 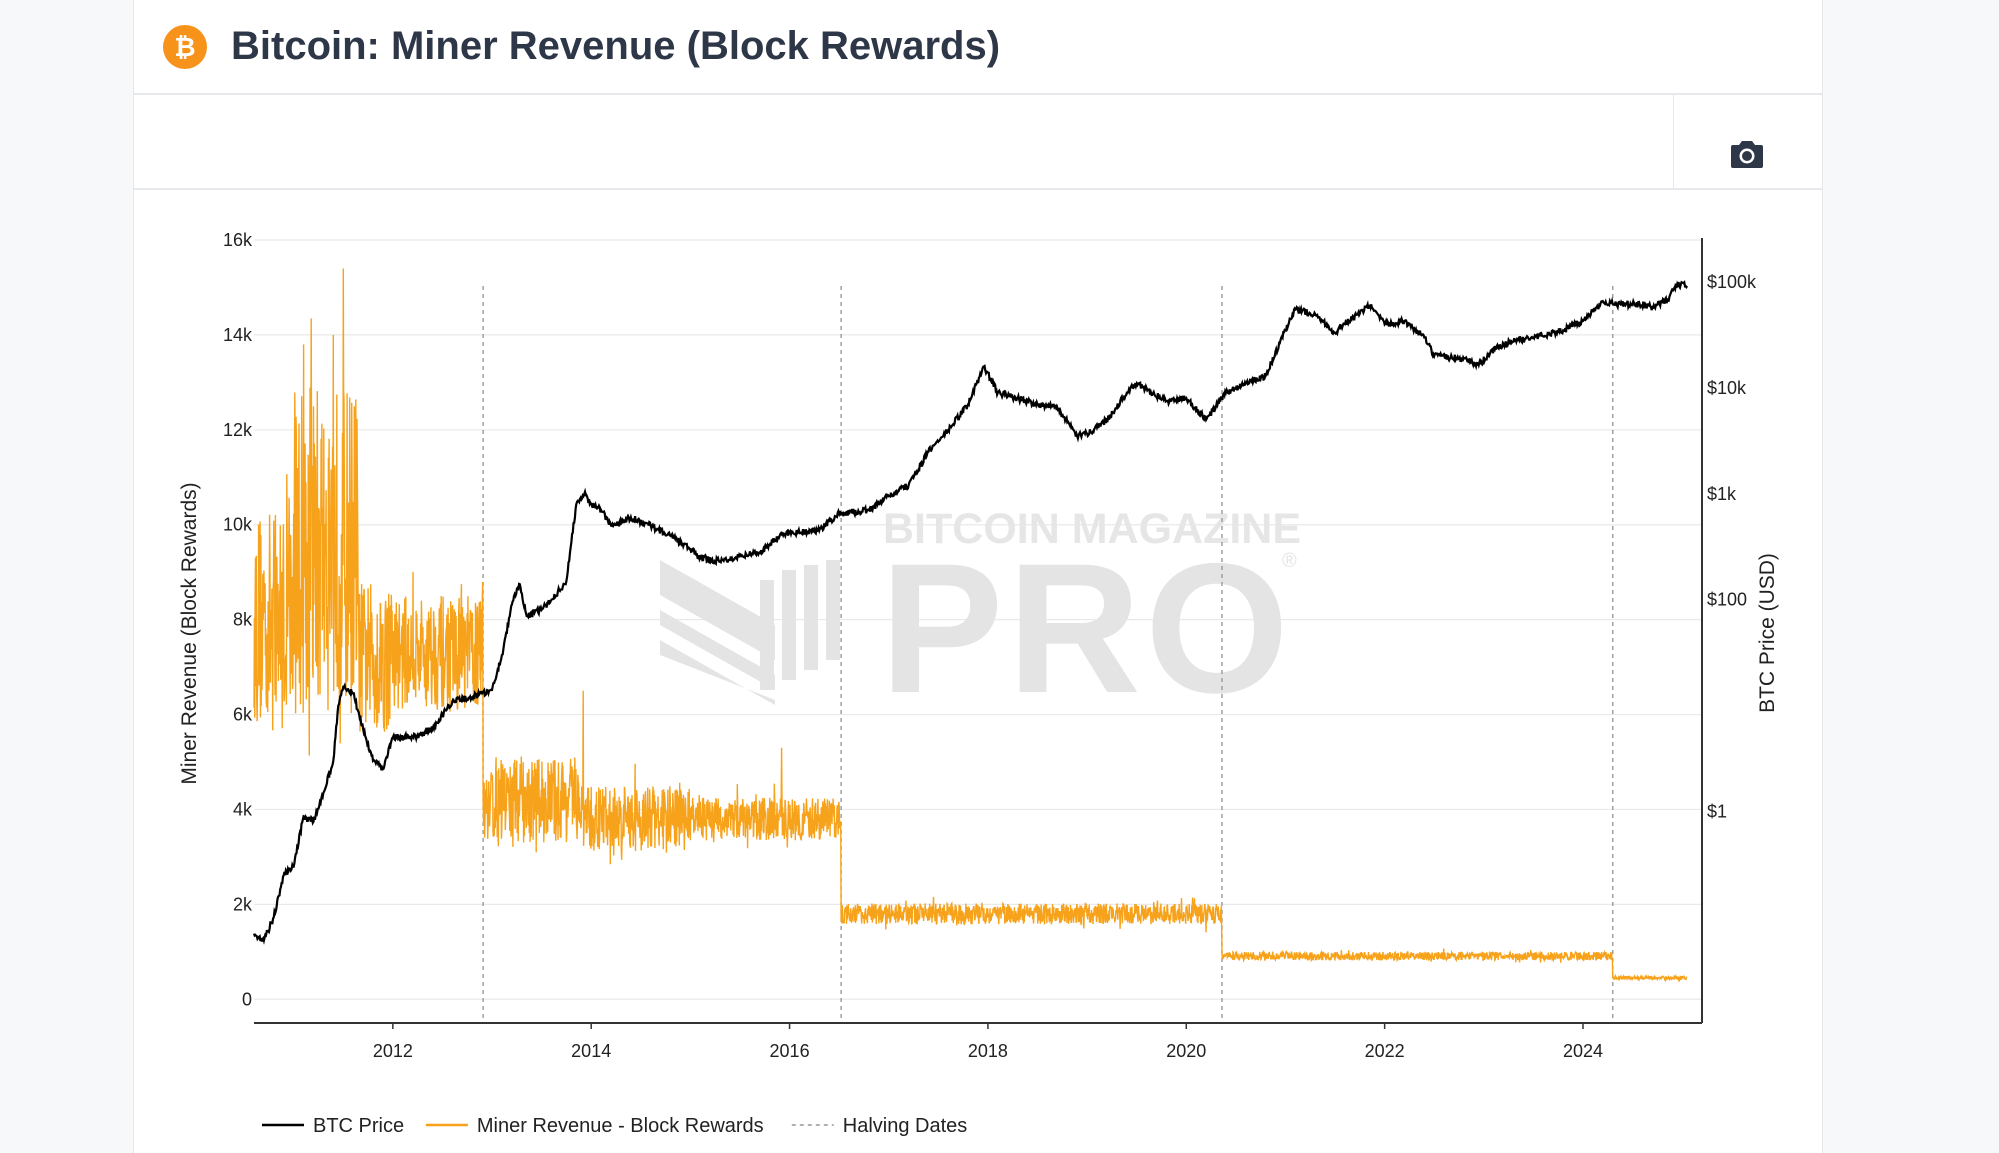 What do you see at coordinates (1732, 282) in the screenshot?
I see `y-right-tick-label: $100k` at bounding box center [1732, 282].